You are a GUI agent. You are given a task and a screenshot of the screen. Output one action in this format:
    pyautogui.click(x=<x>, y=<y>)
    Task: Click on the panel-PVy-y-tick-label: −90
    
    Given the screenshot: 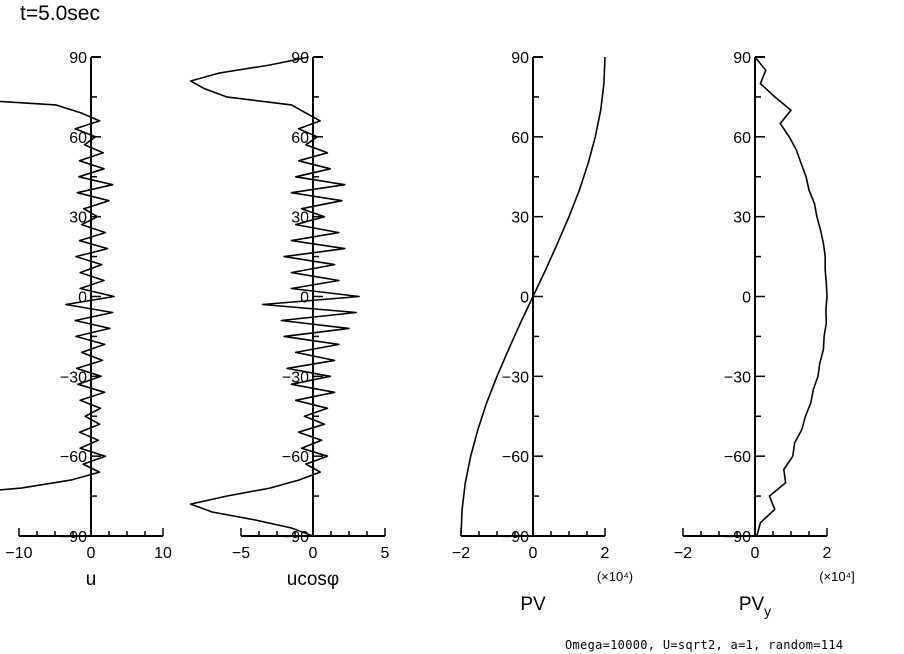 What is the action you would take?
    pyautogui.click(x=737, y=537)
    